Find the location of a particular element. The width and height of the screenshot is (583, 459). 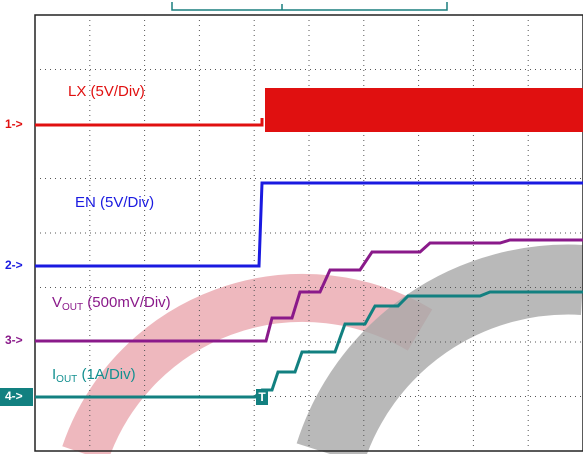

label-main: V is located at coordinates (57, 302).